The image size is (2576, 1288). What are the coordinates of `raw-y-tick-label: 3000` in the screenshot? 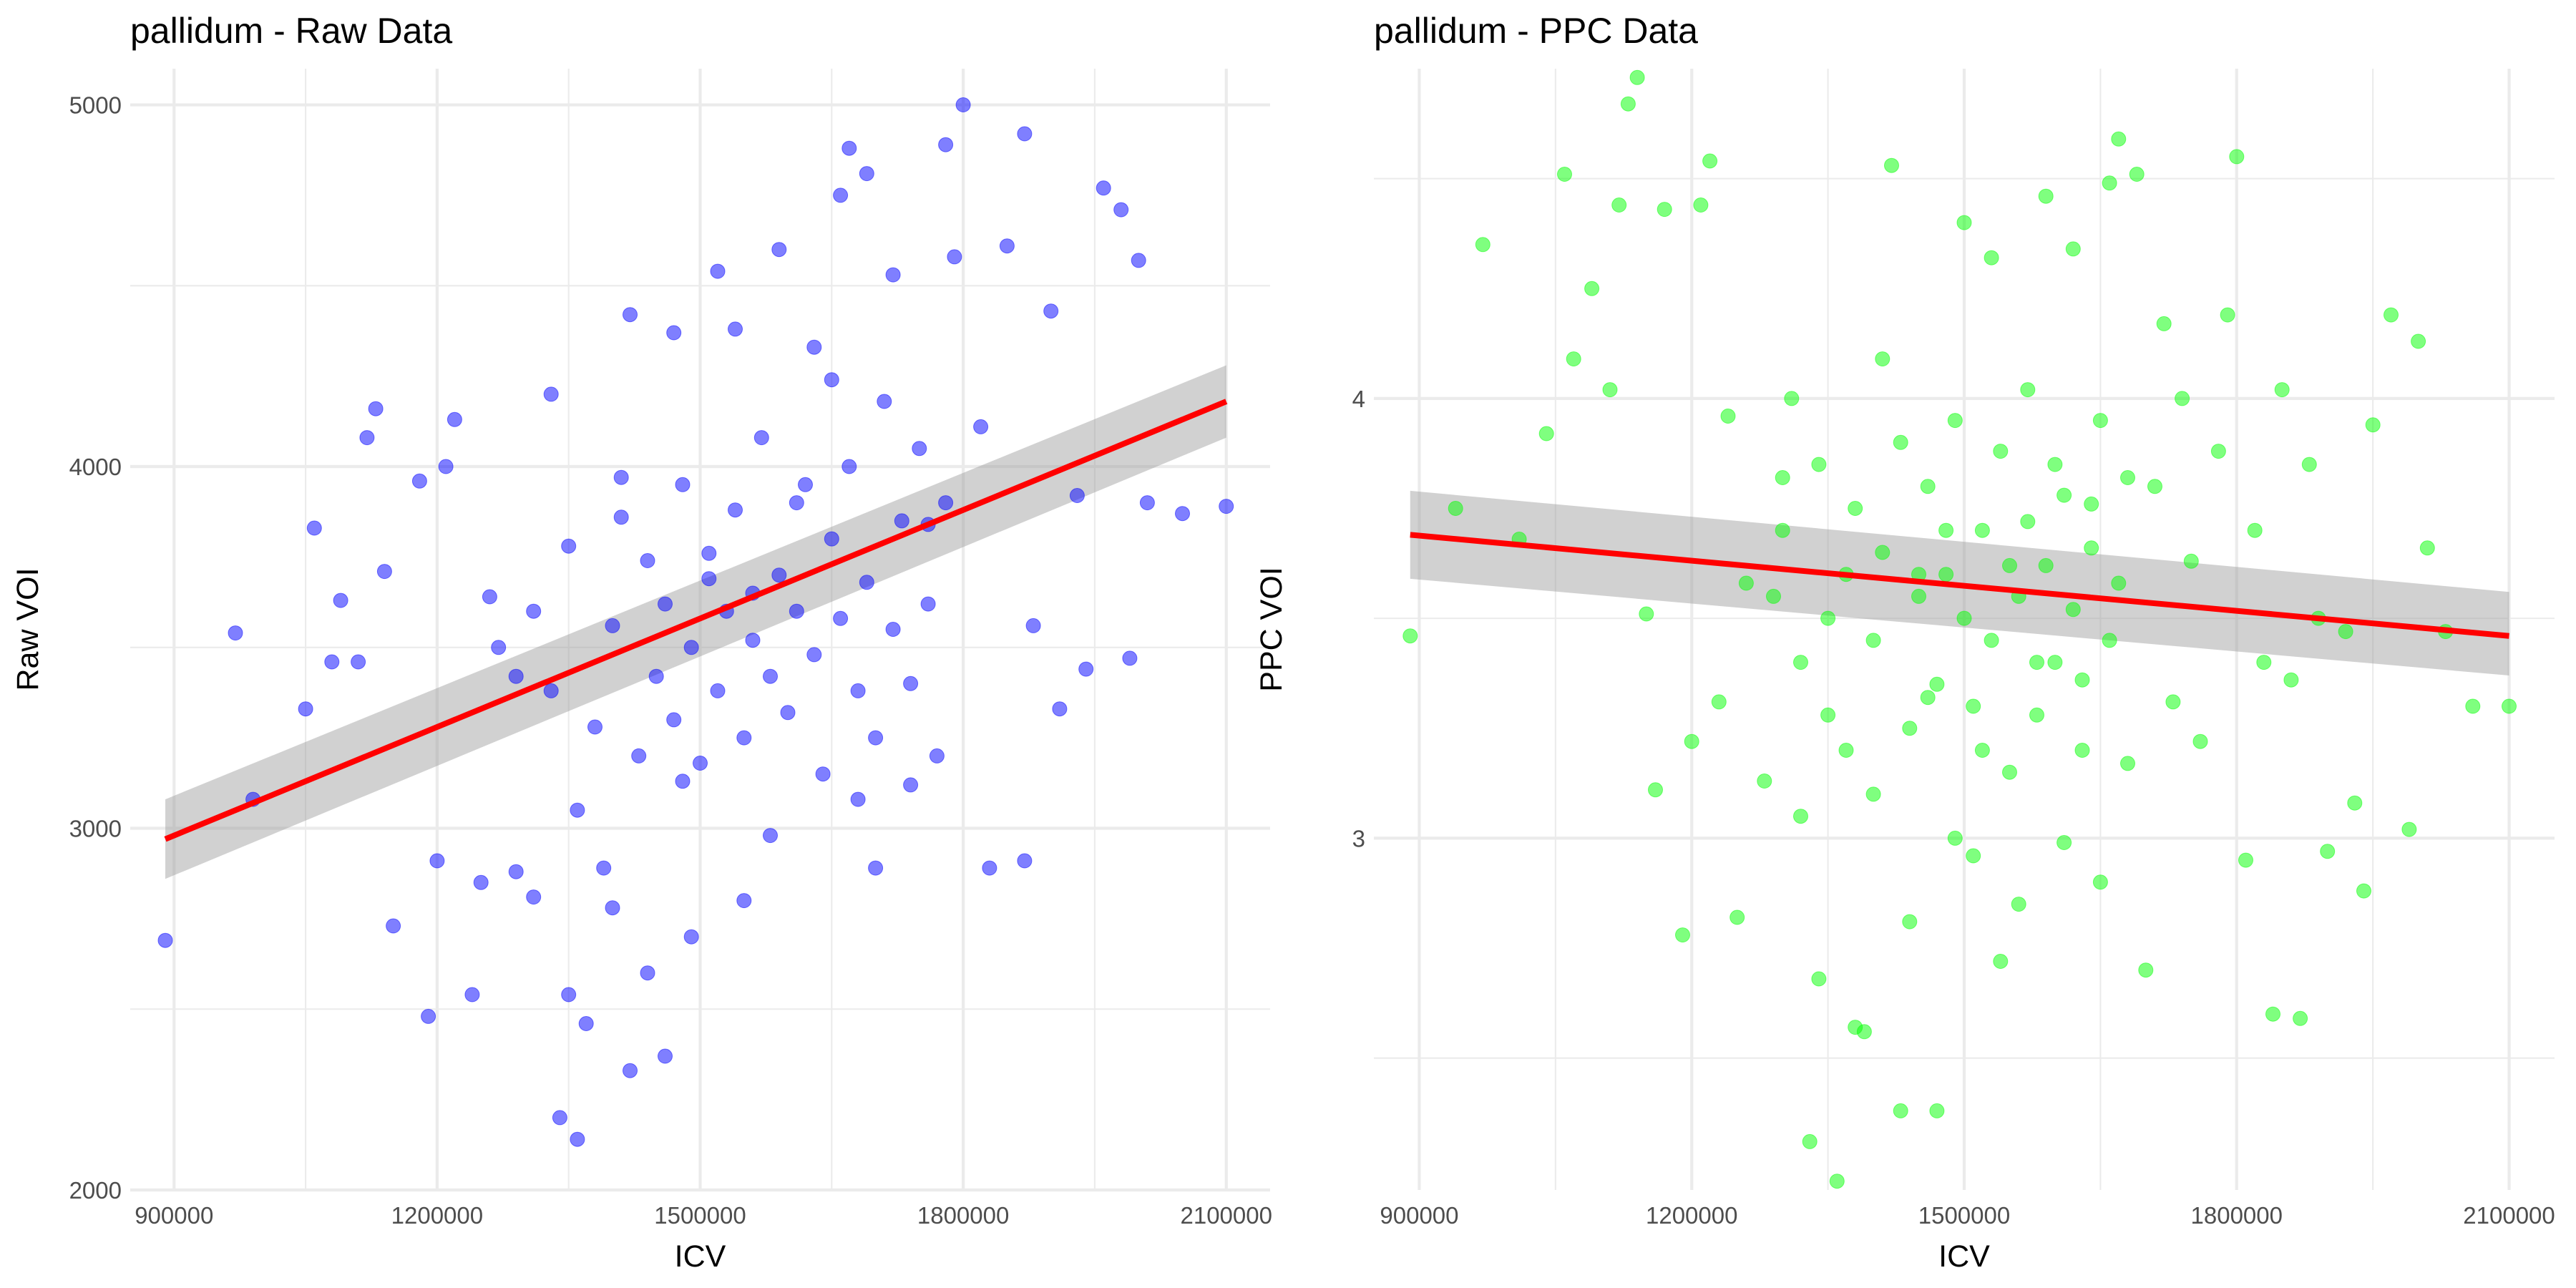 It's located at (95, 829).